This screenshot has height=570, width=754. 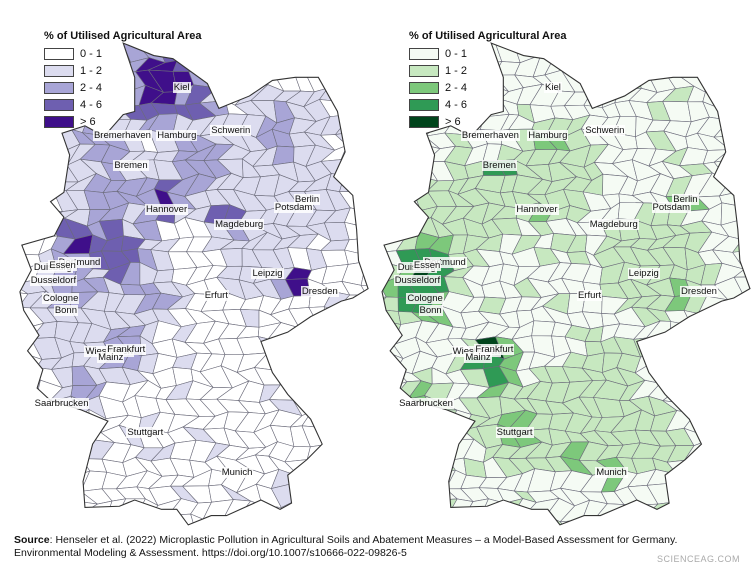 What do you see at coordinates (699, 291) in the screenshot?
I see `city-label-dresden: Dresden` at bounding box center [699, 291].